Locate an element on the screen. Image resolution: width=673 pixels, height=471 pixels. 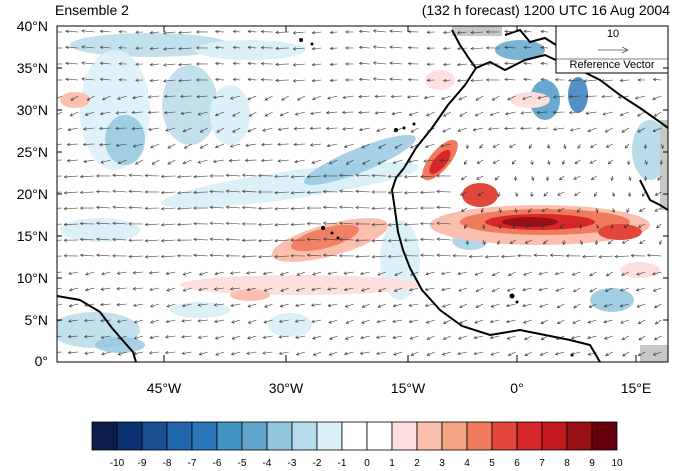
lat-tick-label: 20°N is located at coordinates (32, 194).